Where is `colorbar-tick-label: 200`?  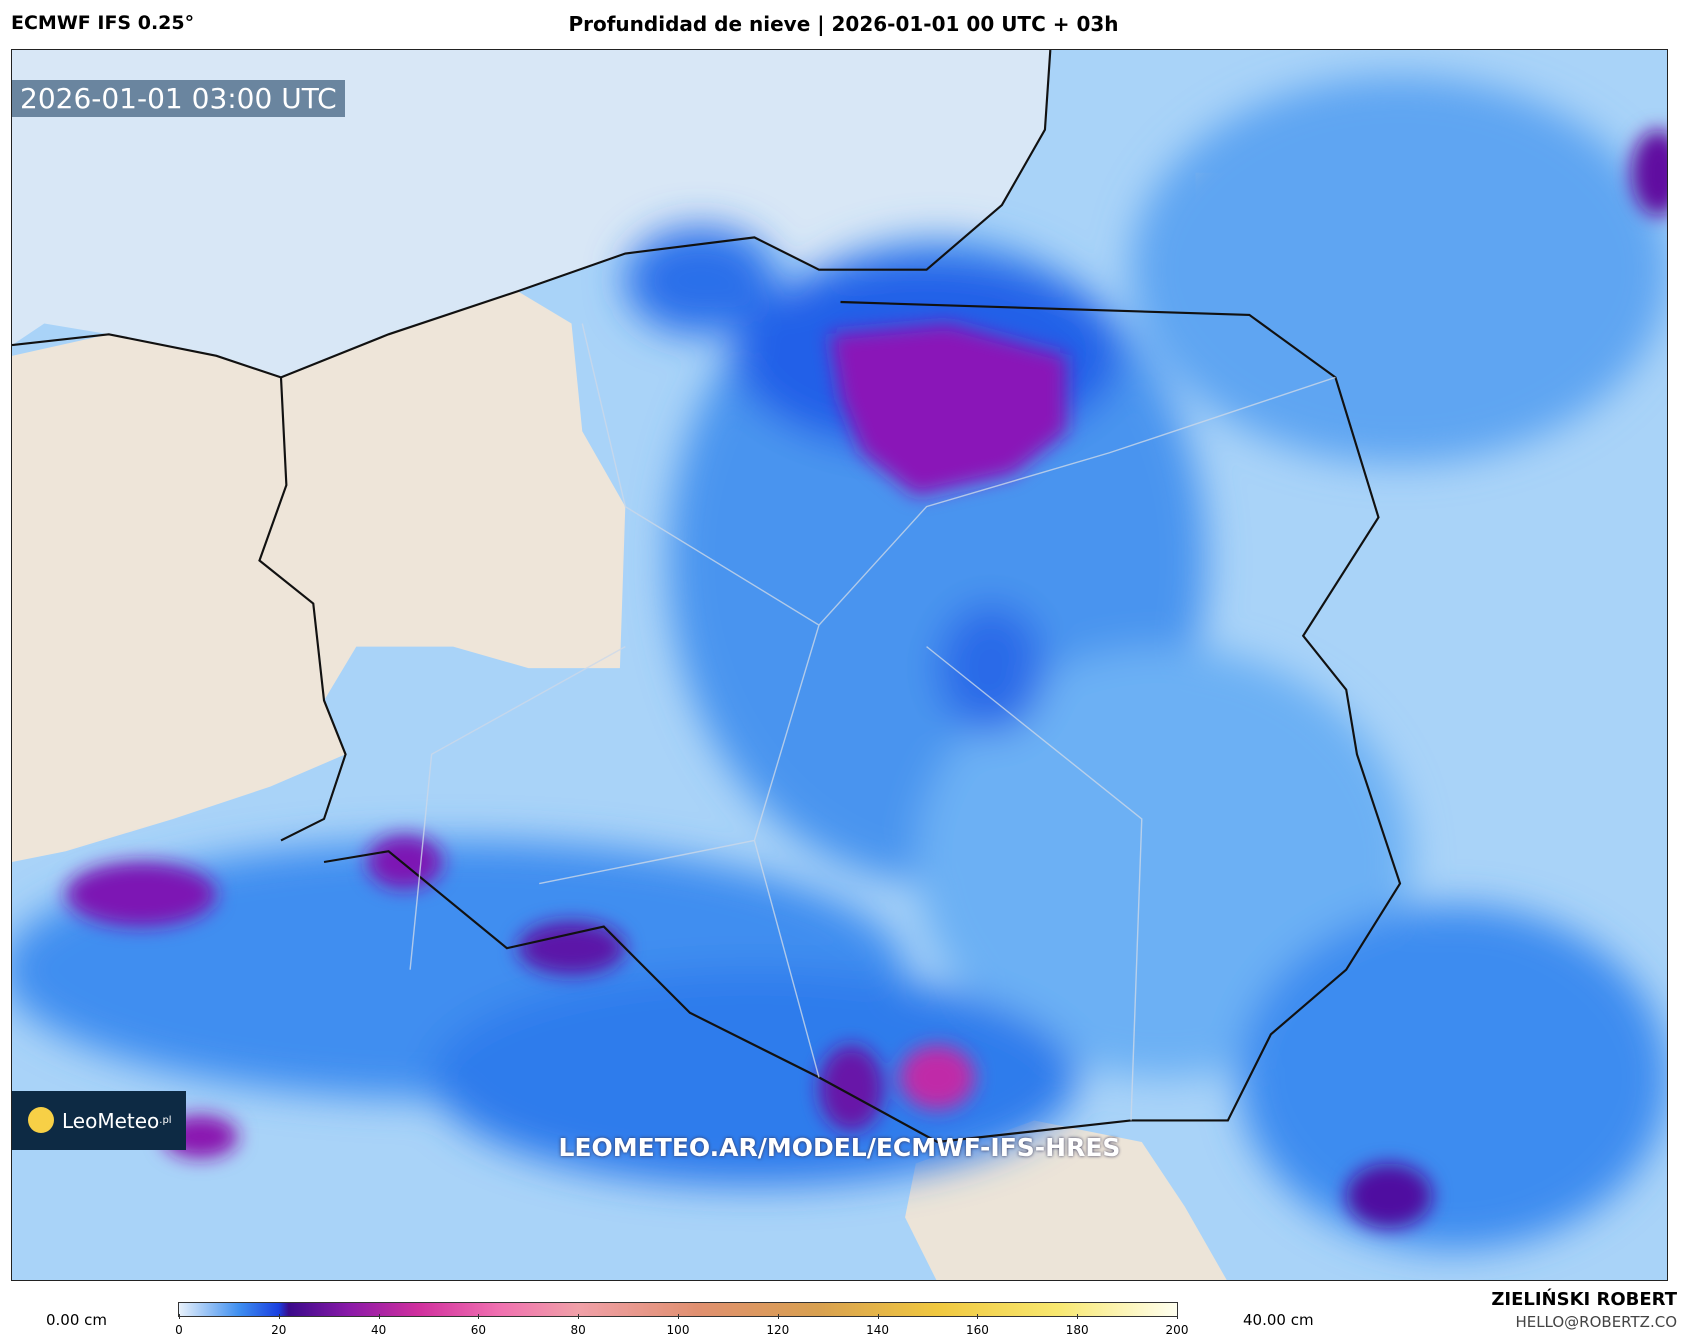 colorbar-tick-label: 200 is located at coordinates (1177, 1330).